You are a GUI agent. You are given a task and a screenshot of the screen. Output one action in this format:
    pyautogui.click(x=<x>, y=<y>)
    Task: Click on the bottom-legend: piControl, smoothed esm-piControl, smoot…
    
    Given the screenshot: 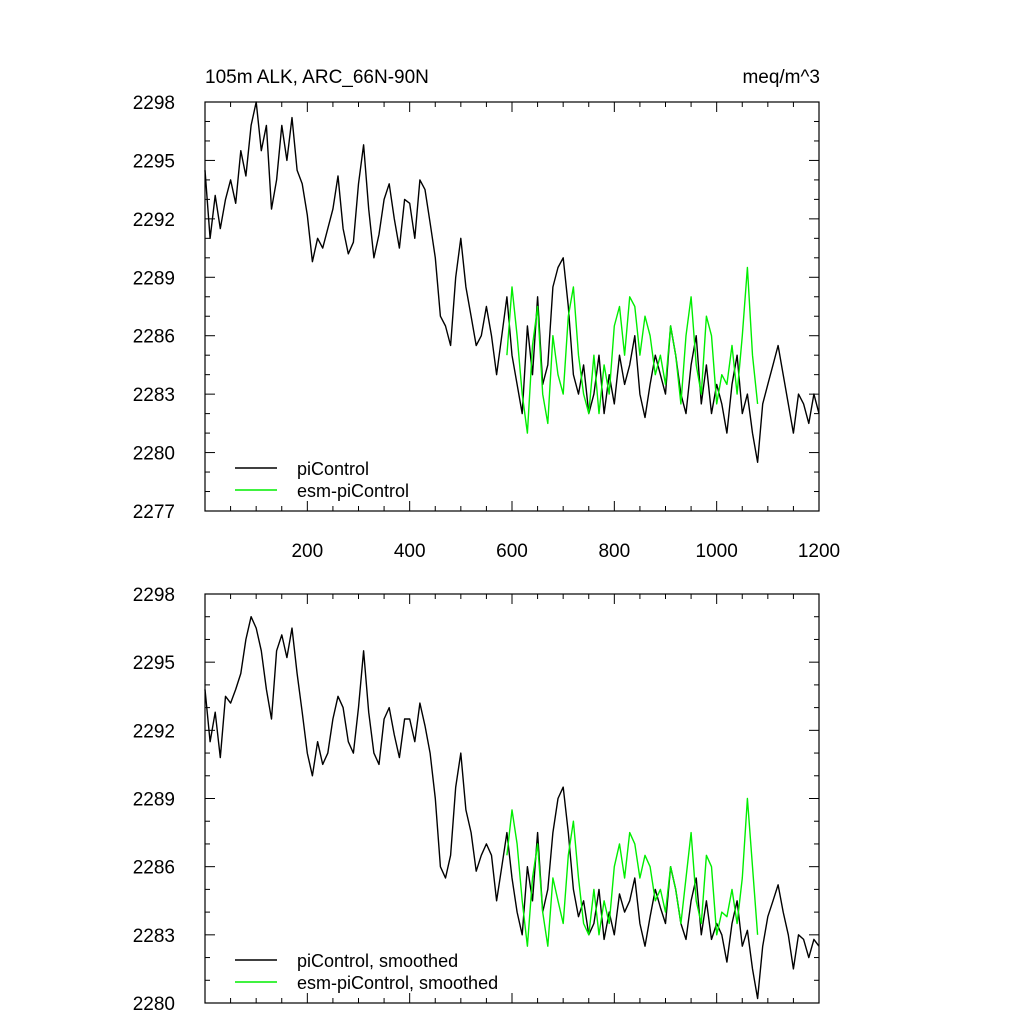 What is the action you would take?
    pyautogui.click(x=366, y=972)
    